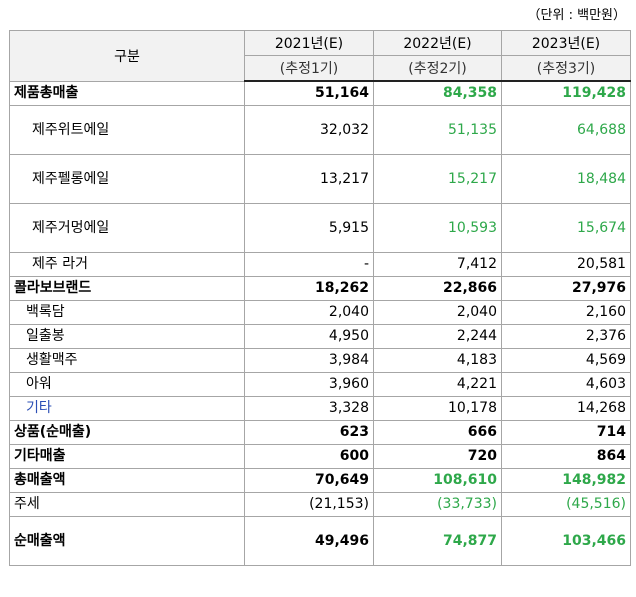  I want to click on cell-2023: 18,484, so click(566, 179).